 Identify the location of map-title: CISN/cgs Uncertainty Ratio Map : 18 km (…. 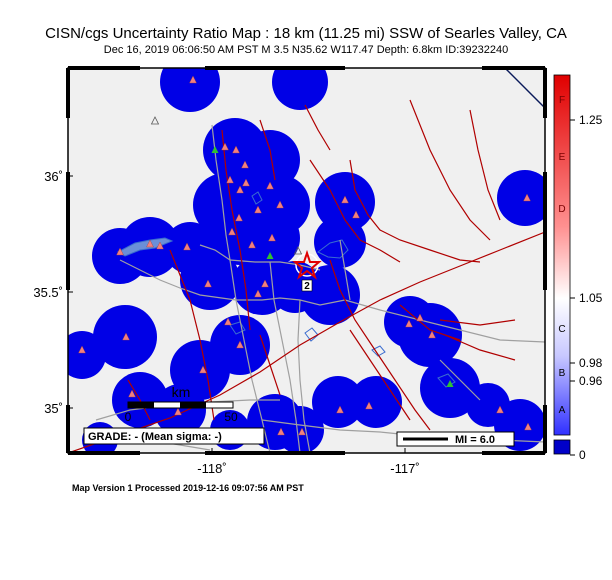
(306, 33).